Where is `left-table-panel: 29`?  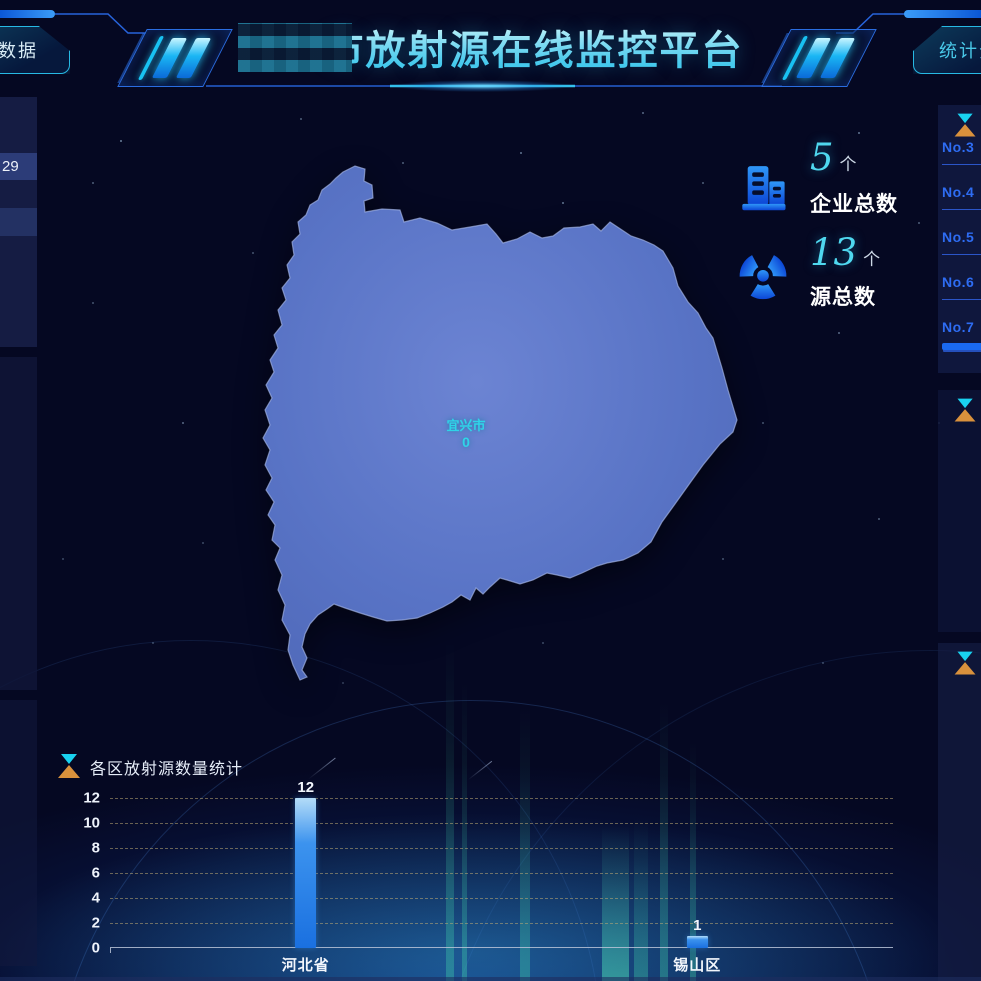 left-table-panel: 29 is located at coordinates (18, 222).